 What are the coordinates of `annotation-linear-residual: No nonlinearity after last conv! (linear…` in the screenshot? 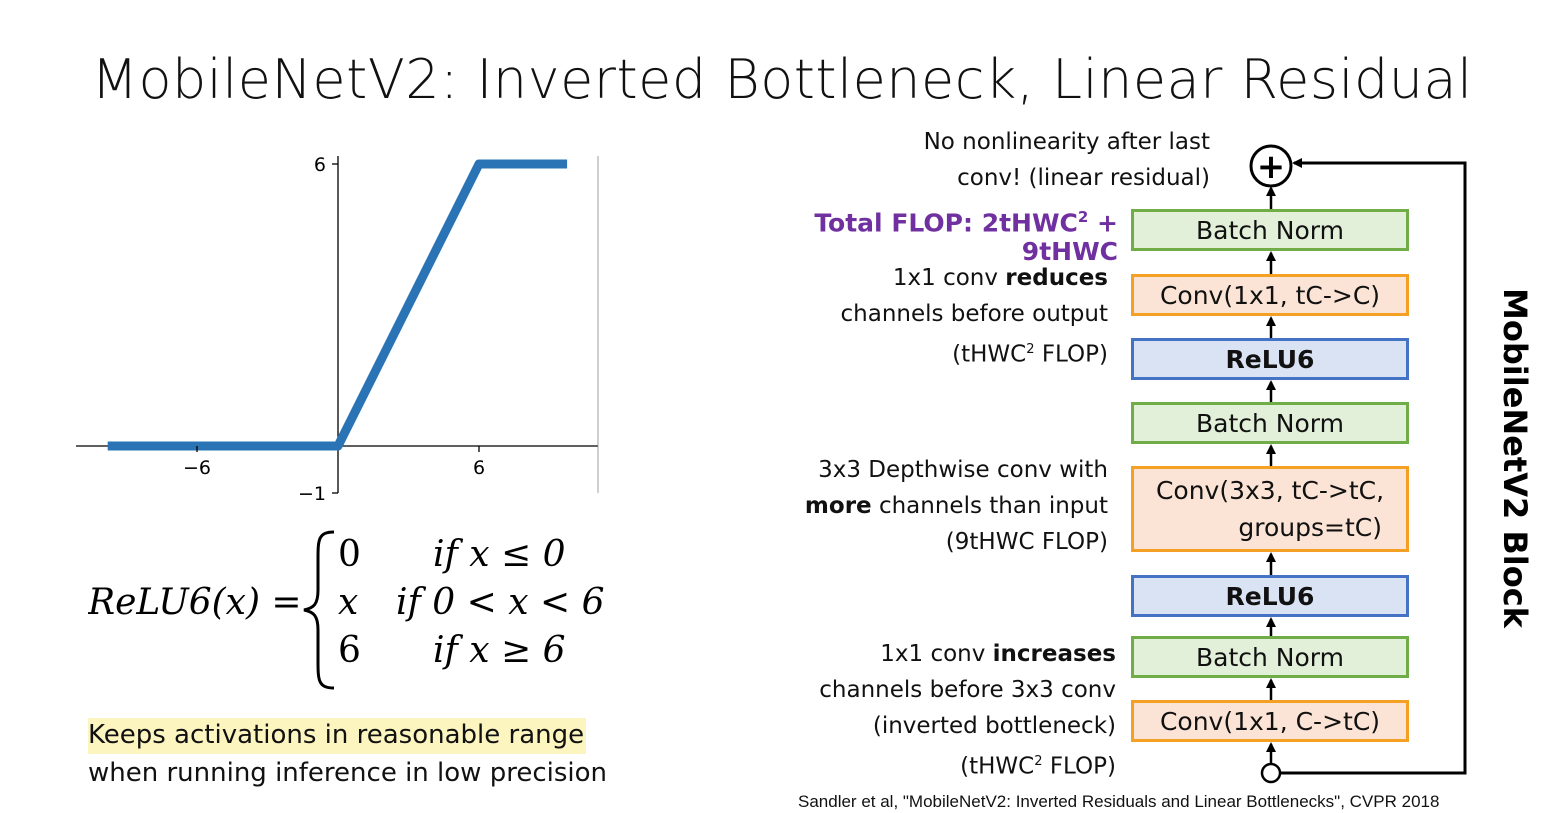 It's located at (1066, 160).